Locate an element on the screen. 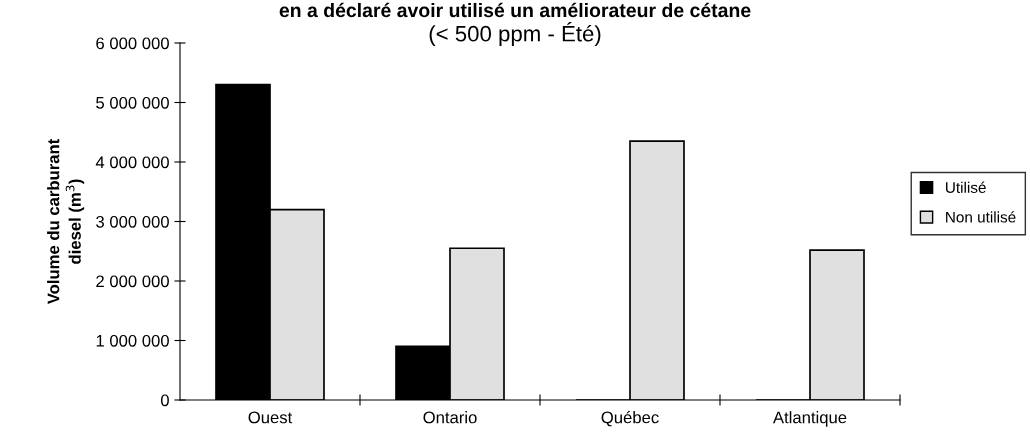  x-tick-label: Ouest is located at coordinates (270, 417).